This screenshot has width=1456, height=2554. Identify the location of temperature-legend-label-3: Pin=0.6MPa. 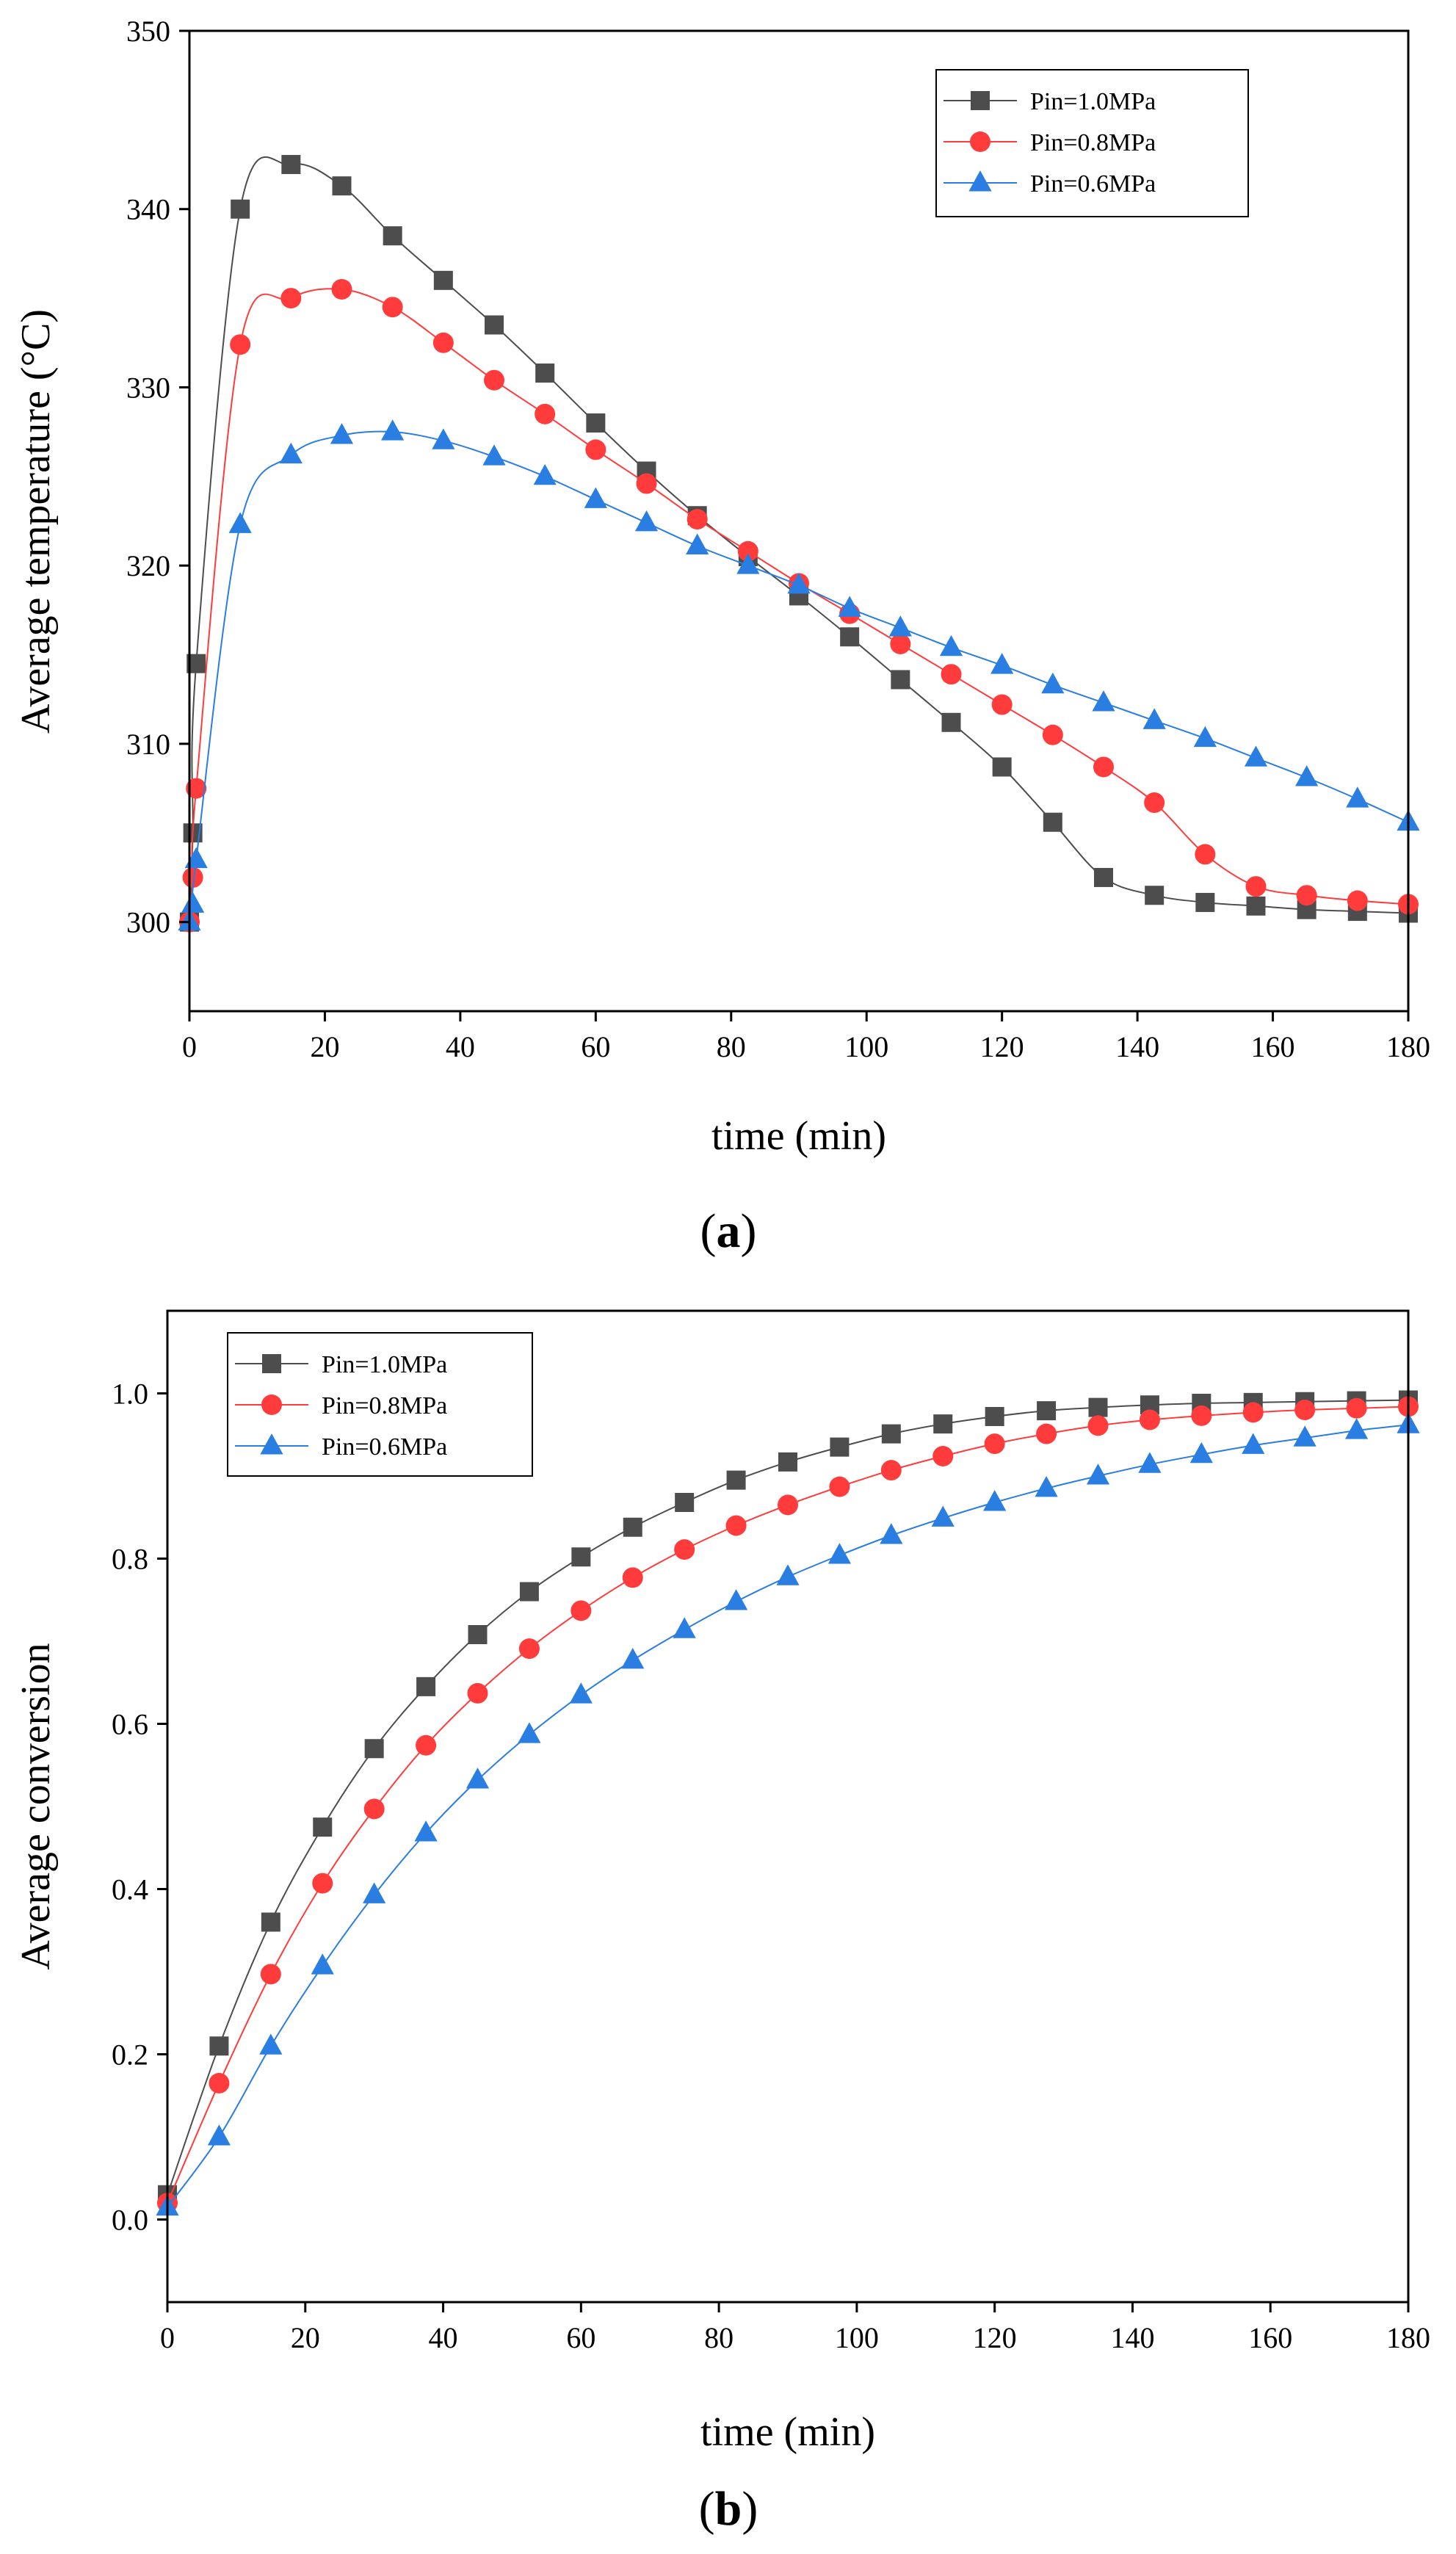
(1093, 184).